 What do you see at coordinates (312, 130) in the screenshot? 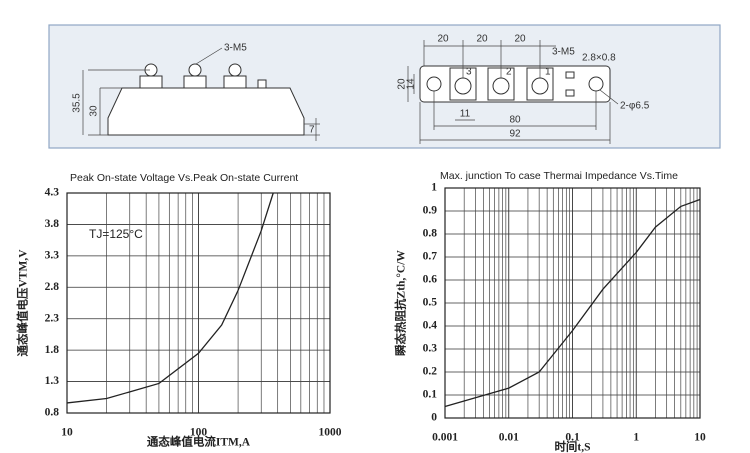
I see `dim-label: 7` at bounding box center [312, 130].